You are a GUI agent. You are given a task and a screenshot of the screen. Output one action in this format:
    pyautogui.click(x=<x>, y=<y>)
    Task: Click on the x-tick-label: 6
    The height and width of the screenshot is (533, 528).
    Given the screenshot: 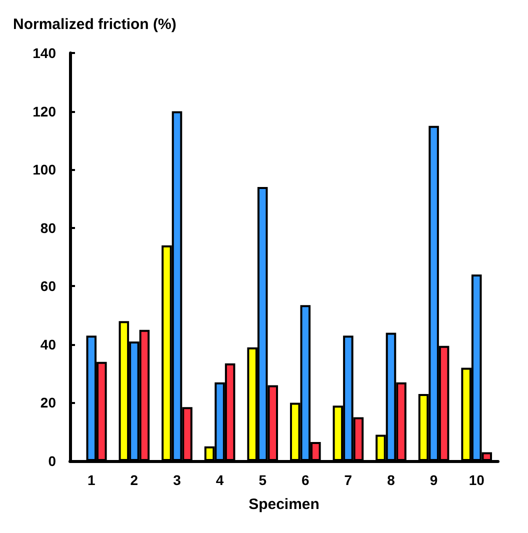 What is the action you would take?
    pyautogui.click(x=306, y=480)
    